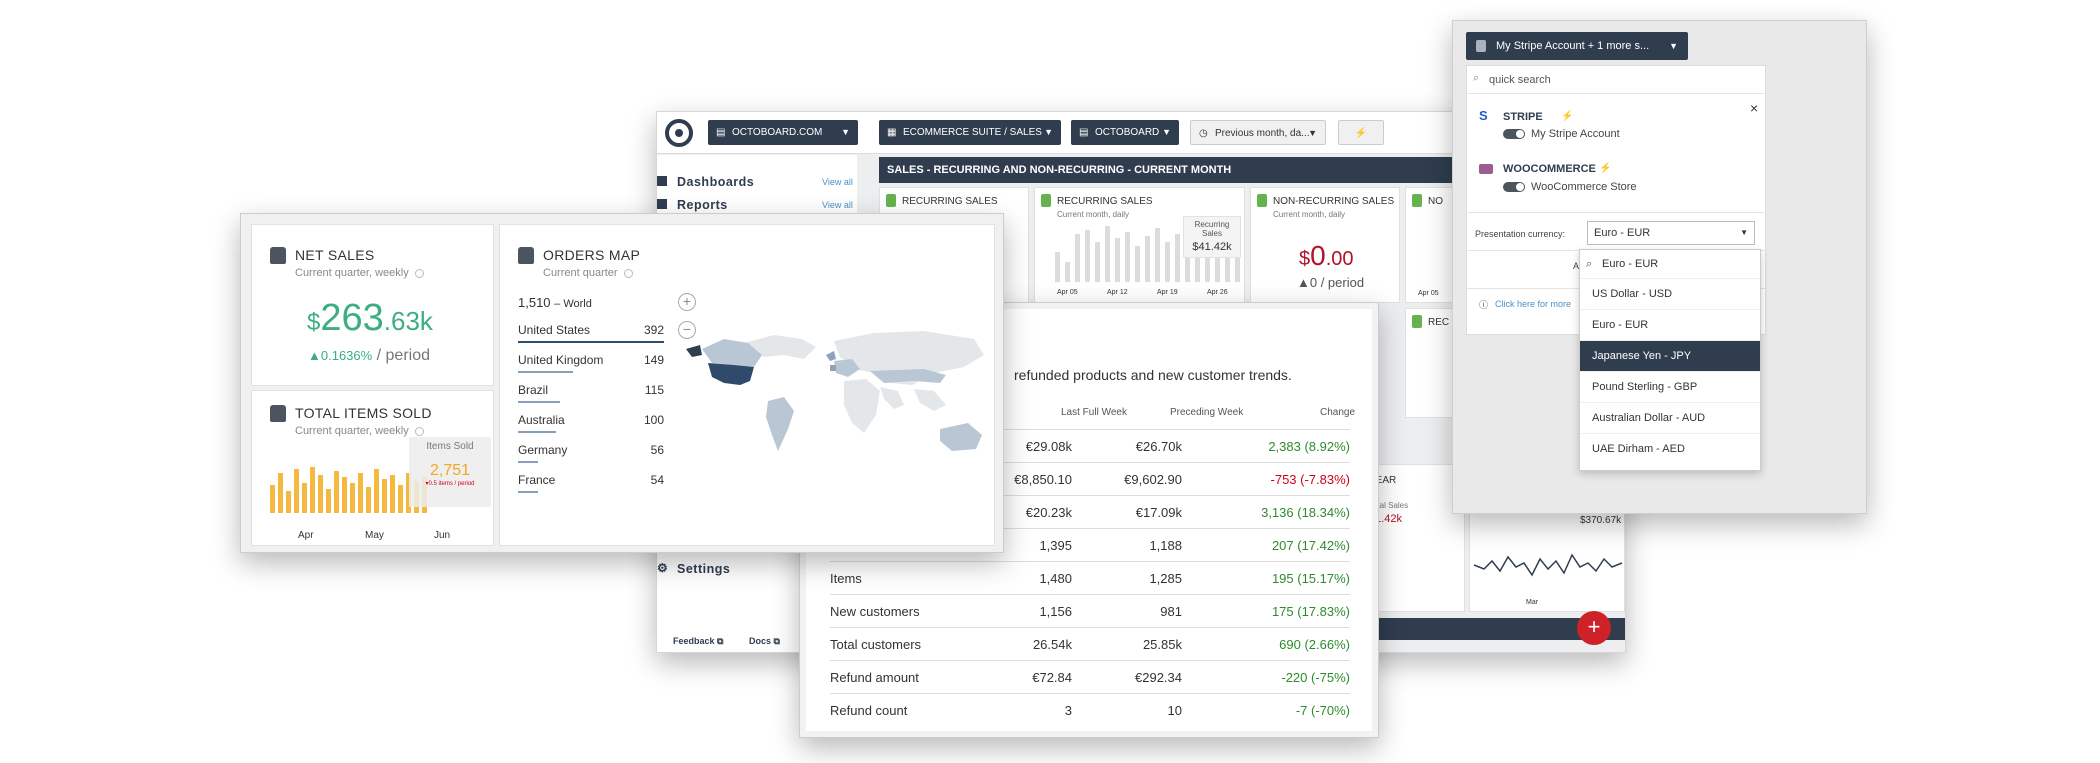 The image size is (2100, 763). What do you see at coordinates (1594, 628) in the screenshot?
I see `add-widget-button: +` at bounding box center [1594, 628].